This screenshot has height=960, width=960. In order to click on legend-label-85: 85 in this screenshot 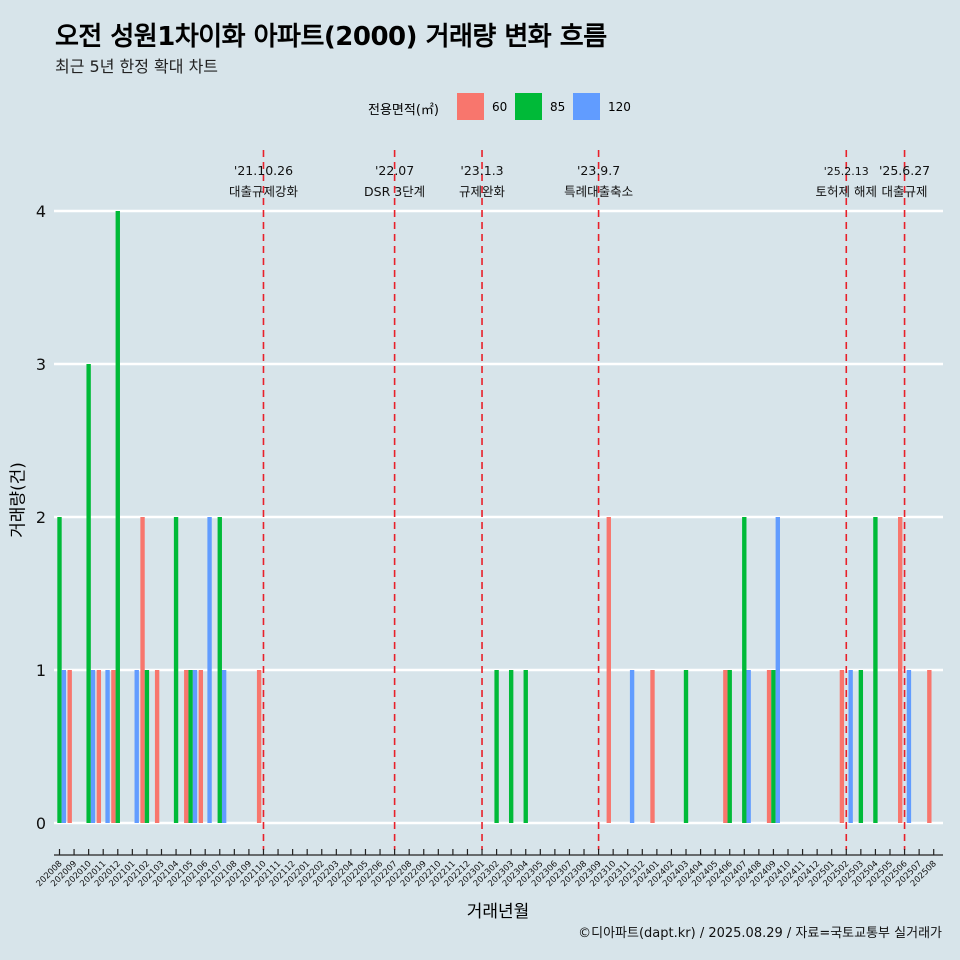, I will do `click(558, 107)`.